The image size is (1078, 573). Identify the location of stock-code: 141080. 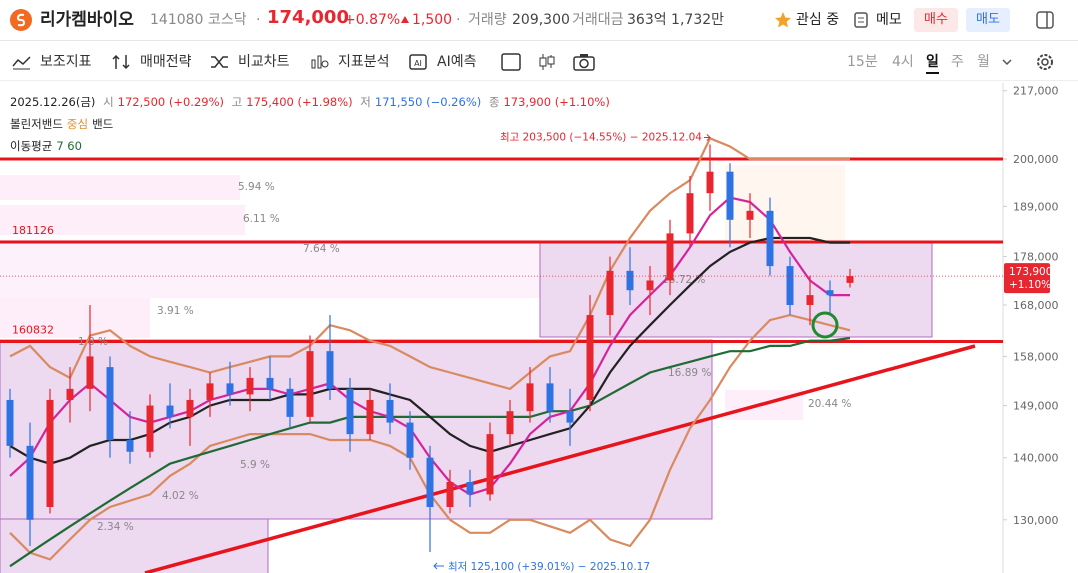
(177, 20).